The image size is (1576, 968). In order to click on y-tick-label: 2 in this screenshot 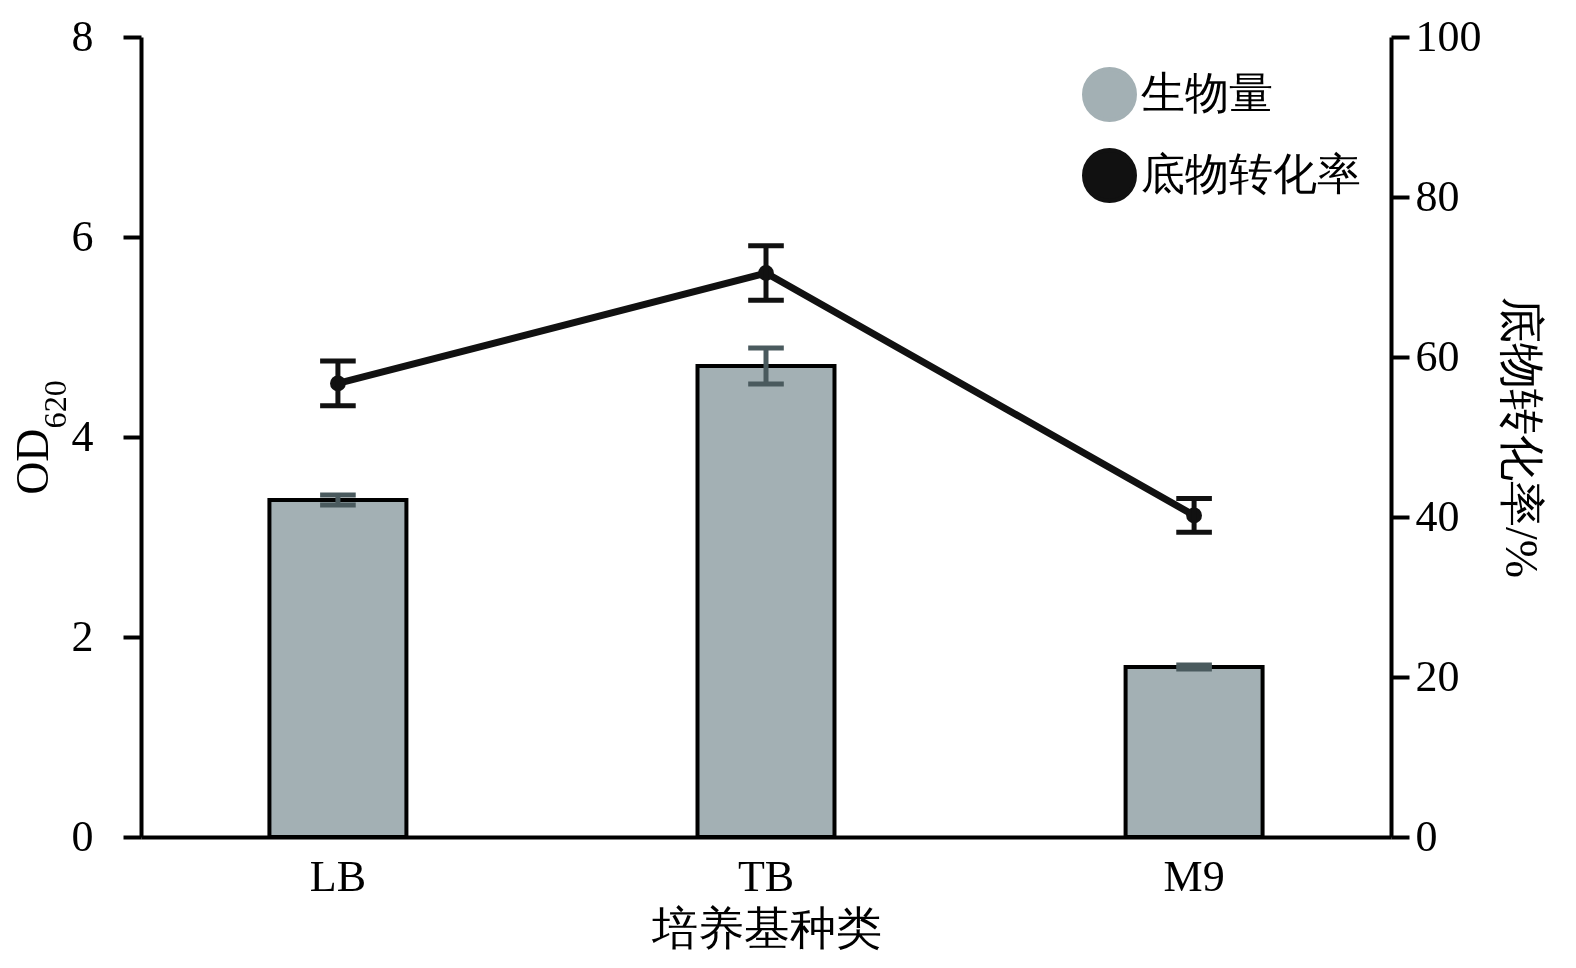, I will do `click(82, 636)`.